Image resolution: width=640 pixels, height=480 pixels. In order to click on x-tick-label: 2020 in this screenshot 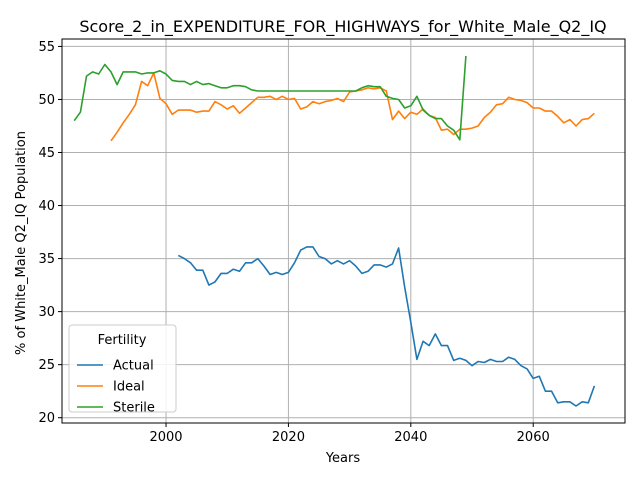, I will do `click(288, 437)`.